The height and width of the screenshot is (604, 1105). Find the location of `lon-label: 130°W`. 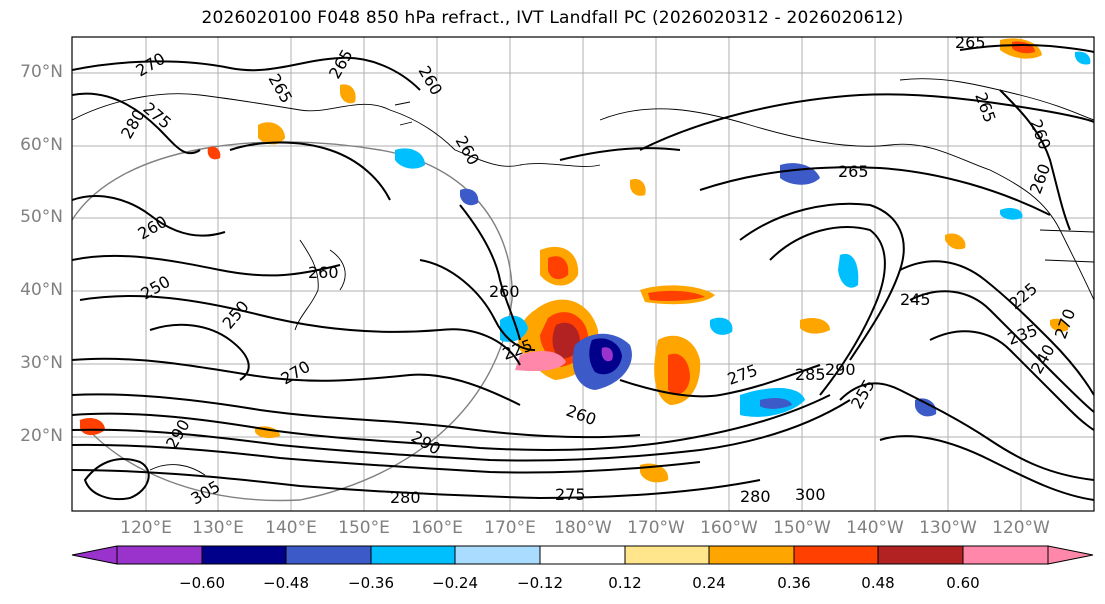

lon-label: 130°W is located at coordinates (948, 528).